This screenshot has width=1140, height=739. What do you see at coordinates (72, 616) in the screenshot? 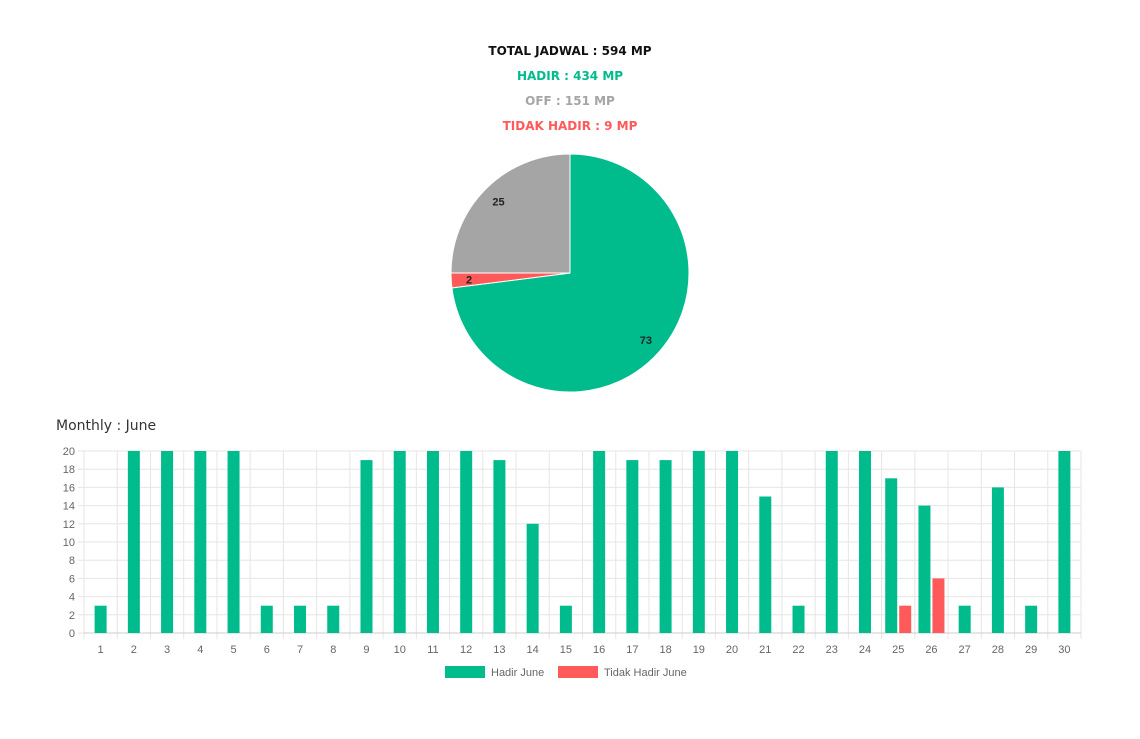
I see `y-tick-label: 2` at bounding box center [72, 616].